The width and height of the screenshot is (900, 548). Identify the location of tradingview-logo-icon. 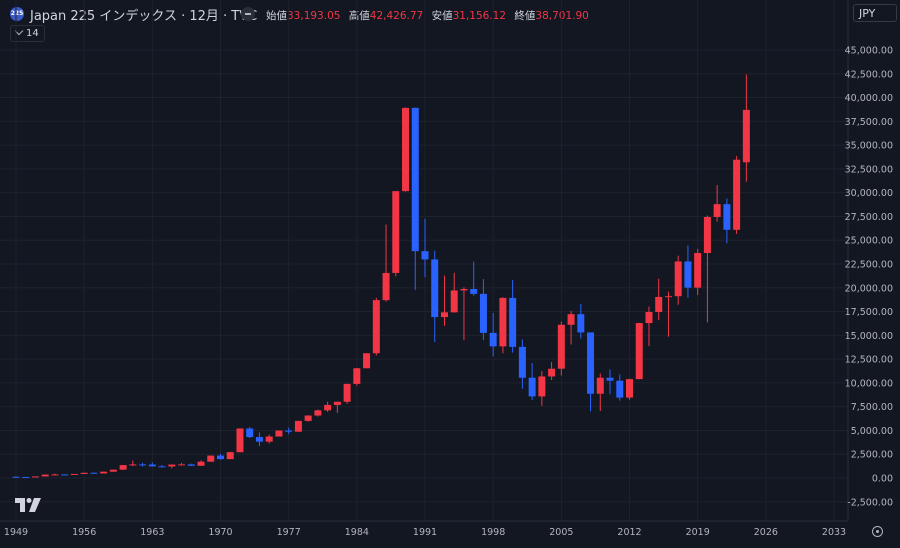
(28, 505).